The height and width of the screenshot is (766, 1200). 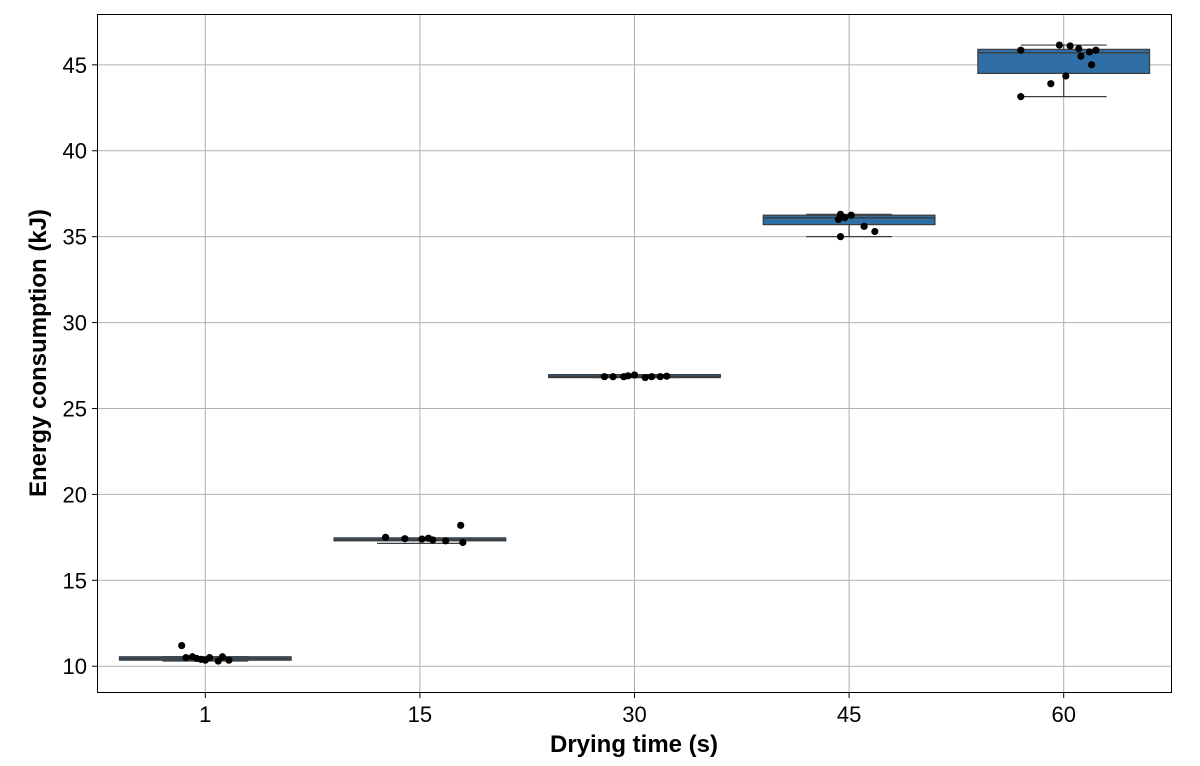 I want to click on y-tick-label: 45, so click(x=75, y=65).